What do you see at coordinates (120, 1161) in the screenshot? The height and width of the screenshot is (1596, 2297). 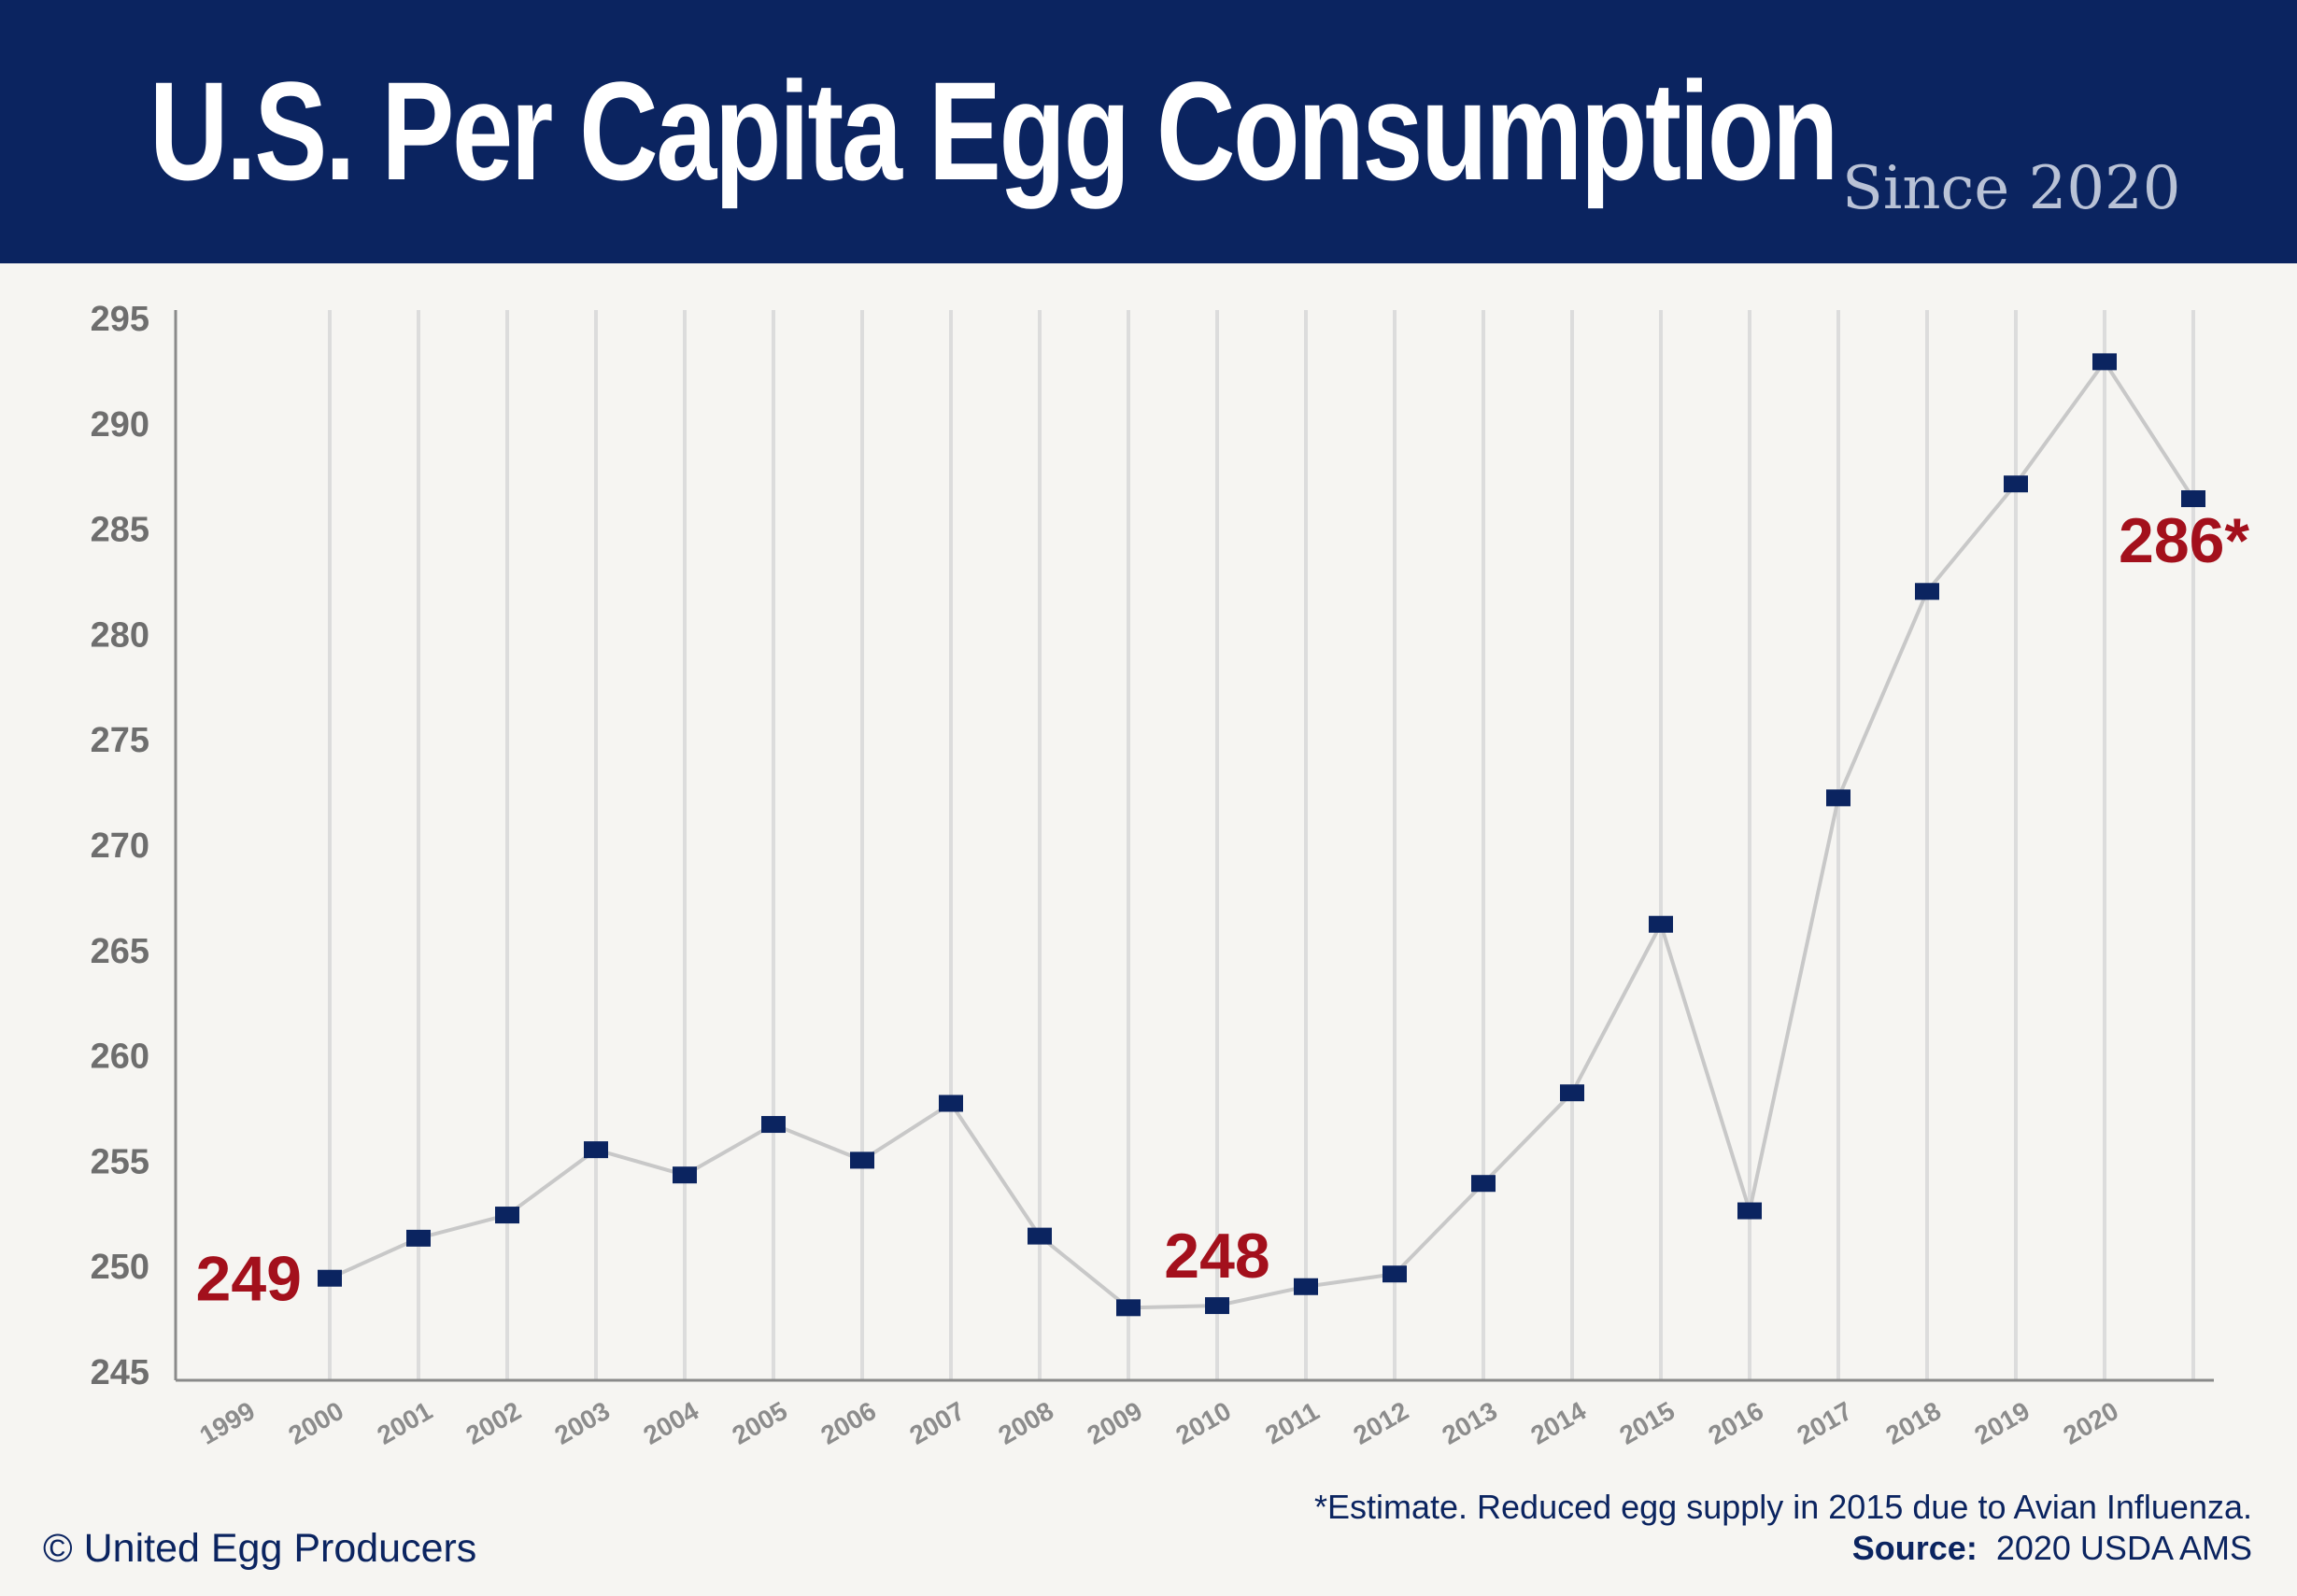 I see `y-tick-label: 255` at bounding box center [120, 1161].